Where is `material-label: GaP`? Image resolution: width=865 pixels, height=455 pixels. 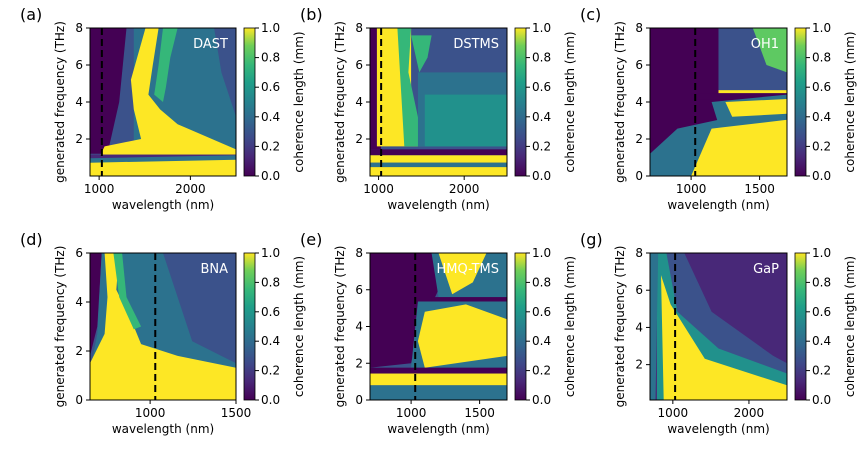
material-label: GaP is located at coordinates (766, 269).